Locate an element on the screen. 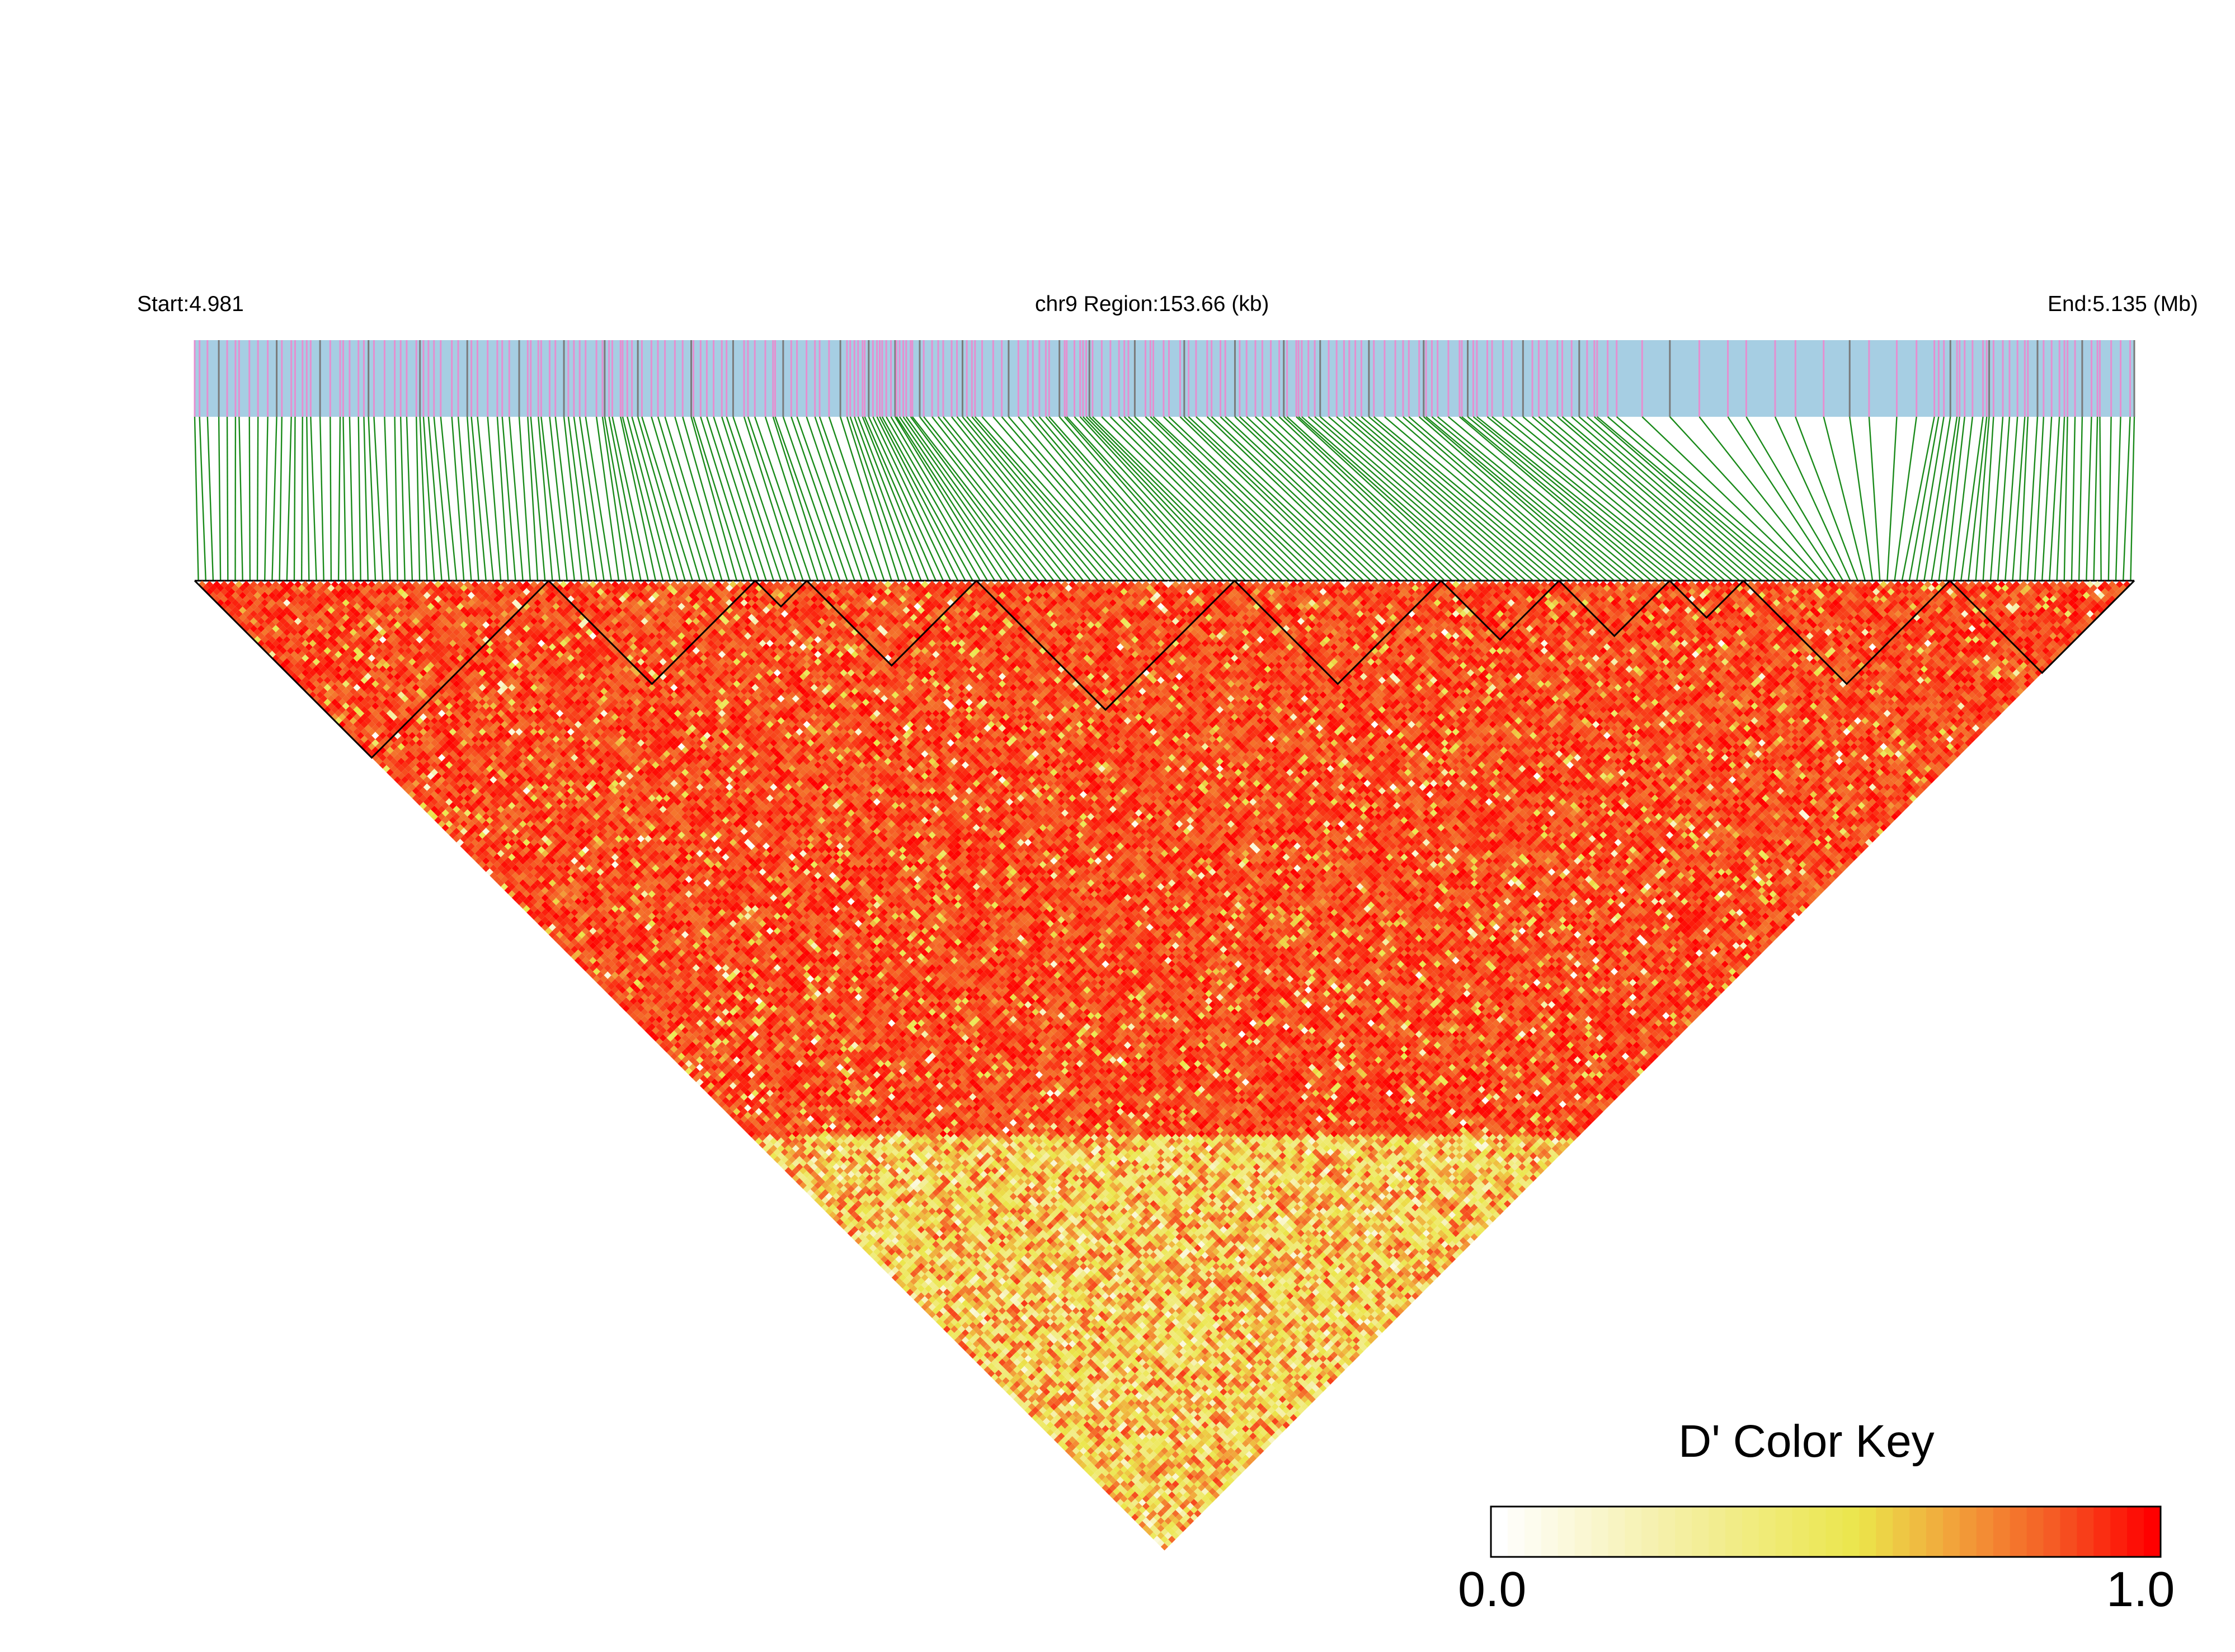 This screenshot has height=1652, width=2235. snp-track-background is located at coordinates (1164, 379).